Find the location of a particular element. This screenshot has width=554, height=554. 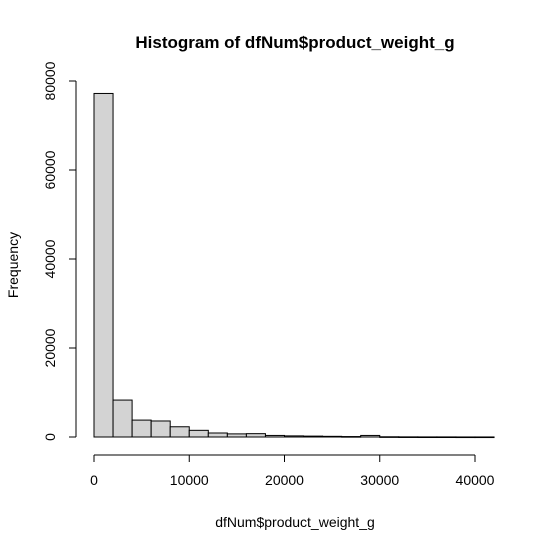

y-tick-label-2: 40000 is located at coordinates (50, 258).